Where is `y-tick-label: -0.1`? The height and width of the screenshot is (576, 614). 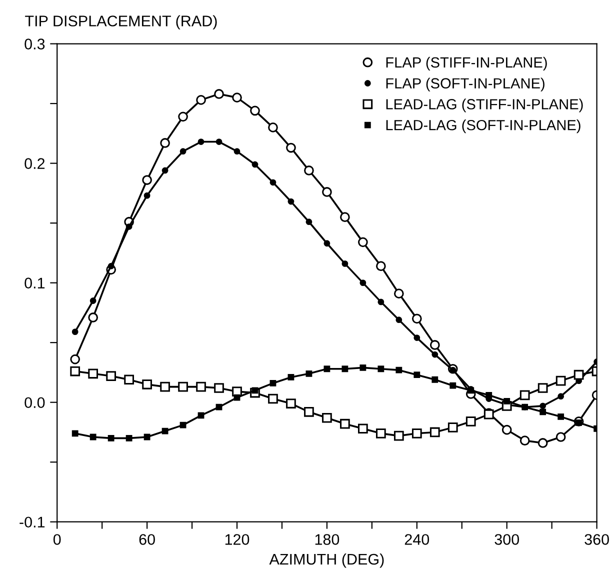 y-tick-label: -0.1 is located at coordinates (32, 522).